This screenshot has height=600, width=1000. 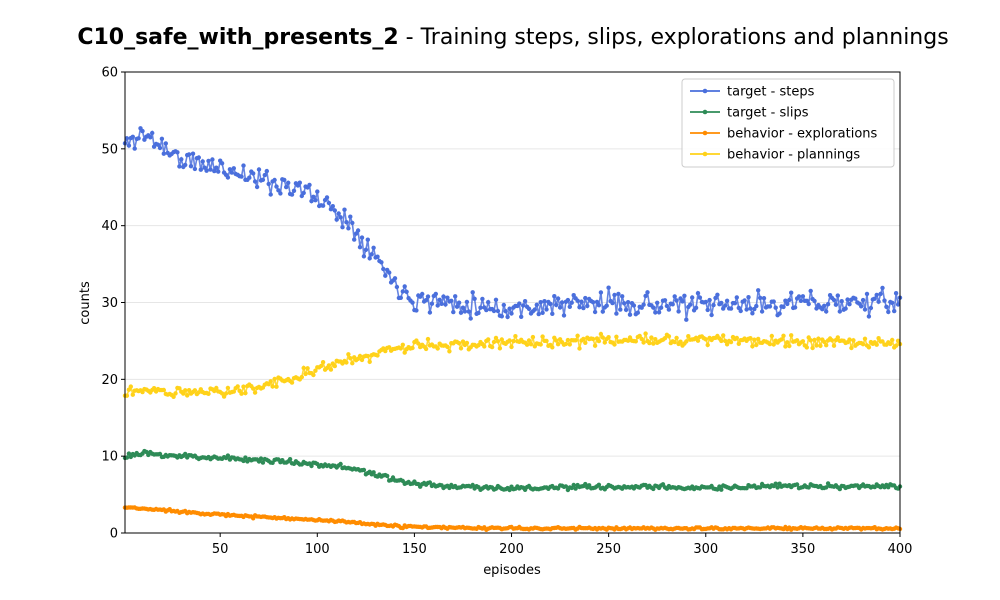 What do you see at coordinates (784, 134) in the screenshot?
I see `legend-entry: behavior - explorations` at bounding box center [784, 134].